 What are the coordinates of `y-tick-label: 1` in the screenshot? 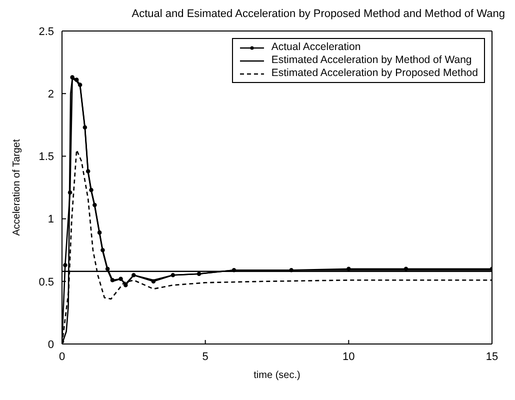 It's located at (51, 220).